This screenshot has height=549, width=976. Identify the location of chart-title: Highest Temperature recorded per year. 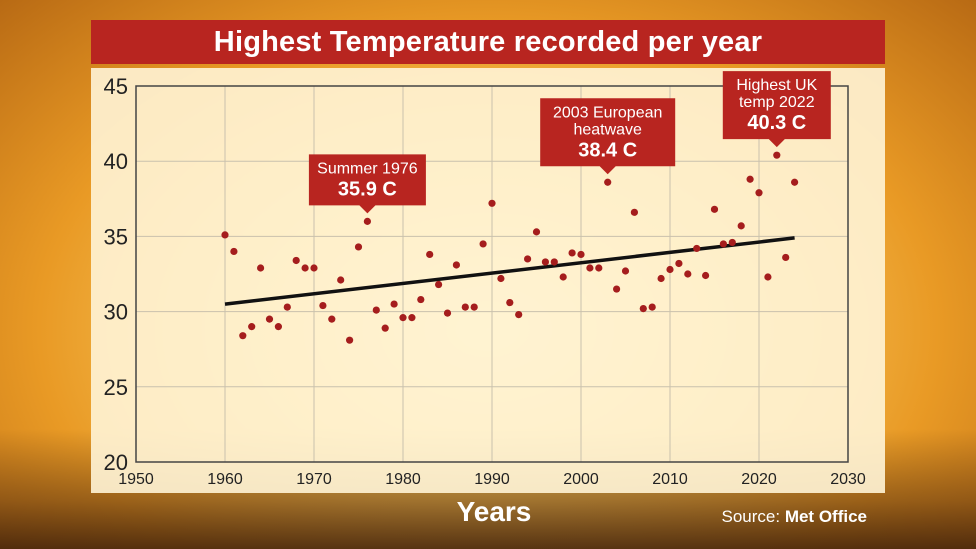
(488, 41).